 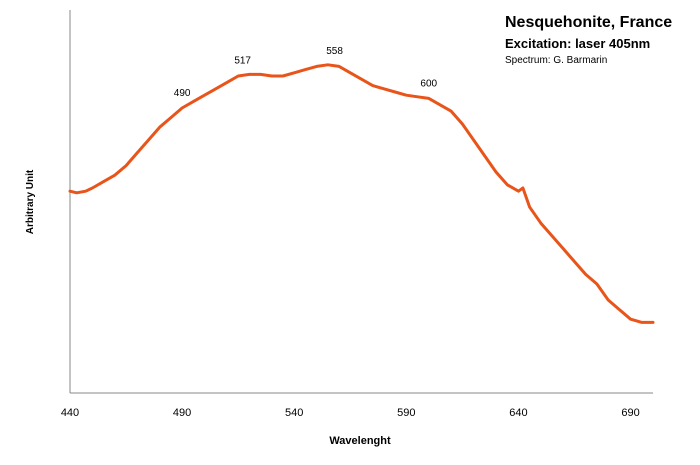 I want to click on peak-label: 490, so click(x=182, y=93).